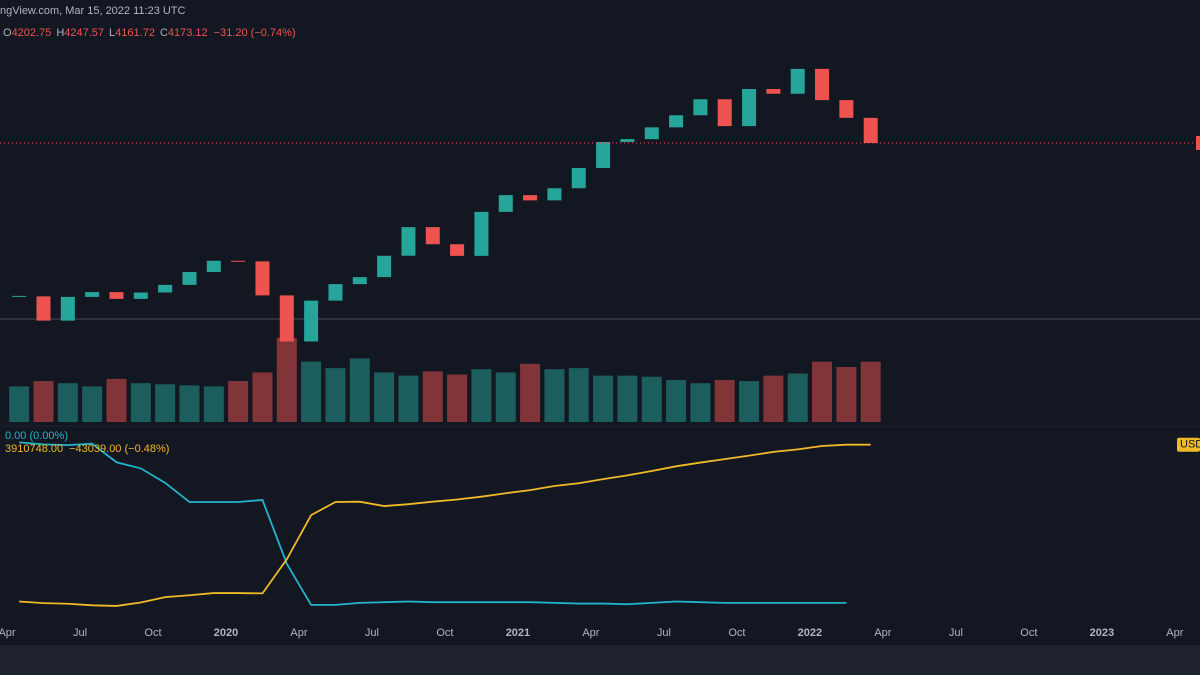 The width and height of the screenshot is (1200, 675). What do you see at coordinates (119, 449) in the screenshot?
I see `legend-change: −43039.00 (−0.48%)` at bounding box center [119, 449].